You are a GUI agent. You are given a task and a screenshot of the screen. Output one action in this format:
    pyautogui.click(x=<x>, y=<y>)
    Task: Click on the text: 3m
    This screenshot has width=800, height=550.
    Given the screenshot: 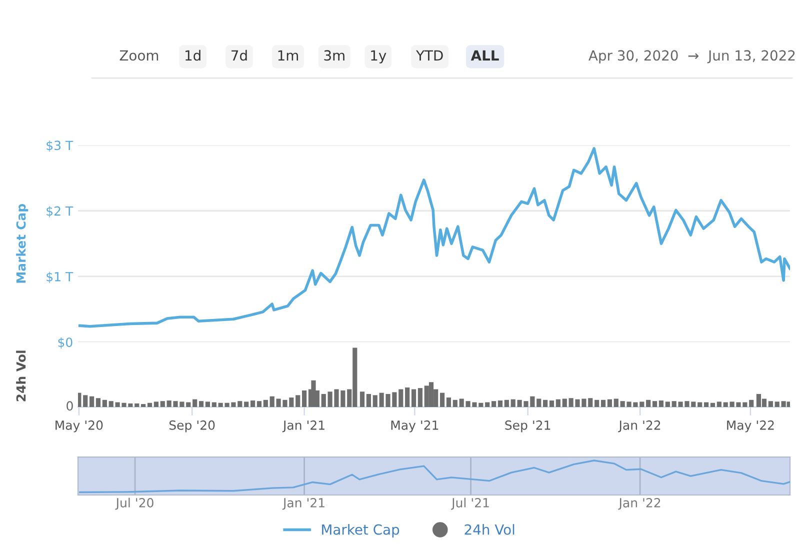 What is the action you would take?
    pyautogui.click(x=334, y=55)
    